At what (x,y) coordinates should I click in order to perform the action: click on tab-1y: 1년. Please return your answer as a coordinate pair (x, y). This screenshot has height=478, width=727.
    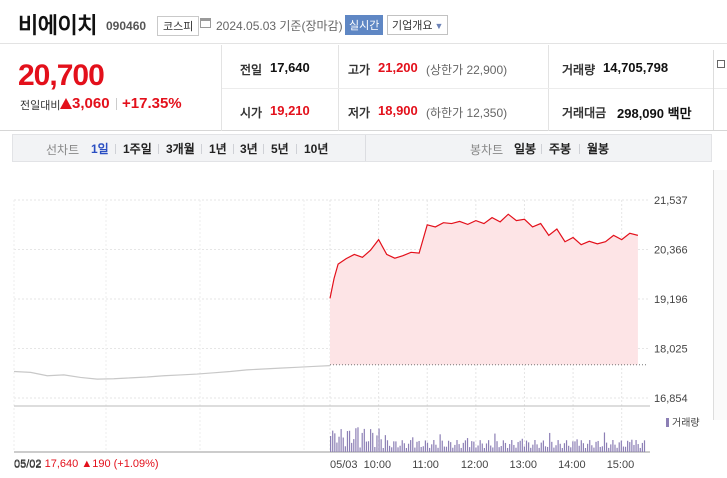
    Looking at the image, I should click on (218, 149).